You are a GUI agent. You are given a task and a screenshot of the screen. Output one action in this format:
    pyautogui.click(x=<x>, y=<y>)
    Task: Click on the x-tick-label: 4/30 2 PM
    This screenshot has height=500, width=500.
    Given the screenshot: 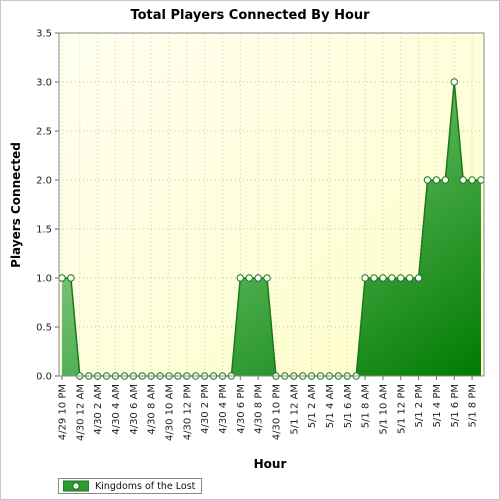 What is the action you would take?
    pyautogui.click(x=205, y=409)
    